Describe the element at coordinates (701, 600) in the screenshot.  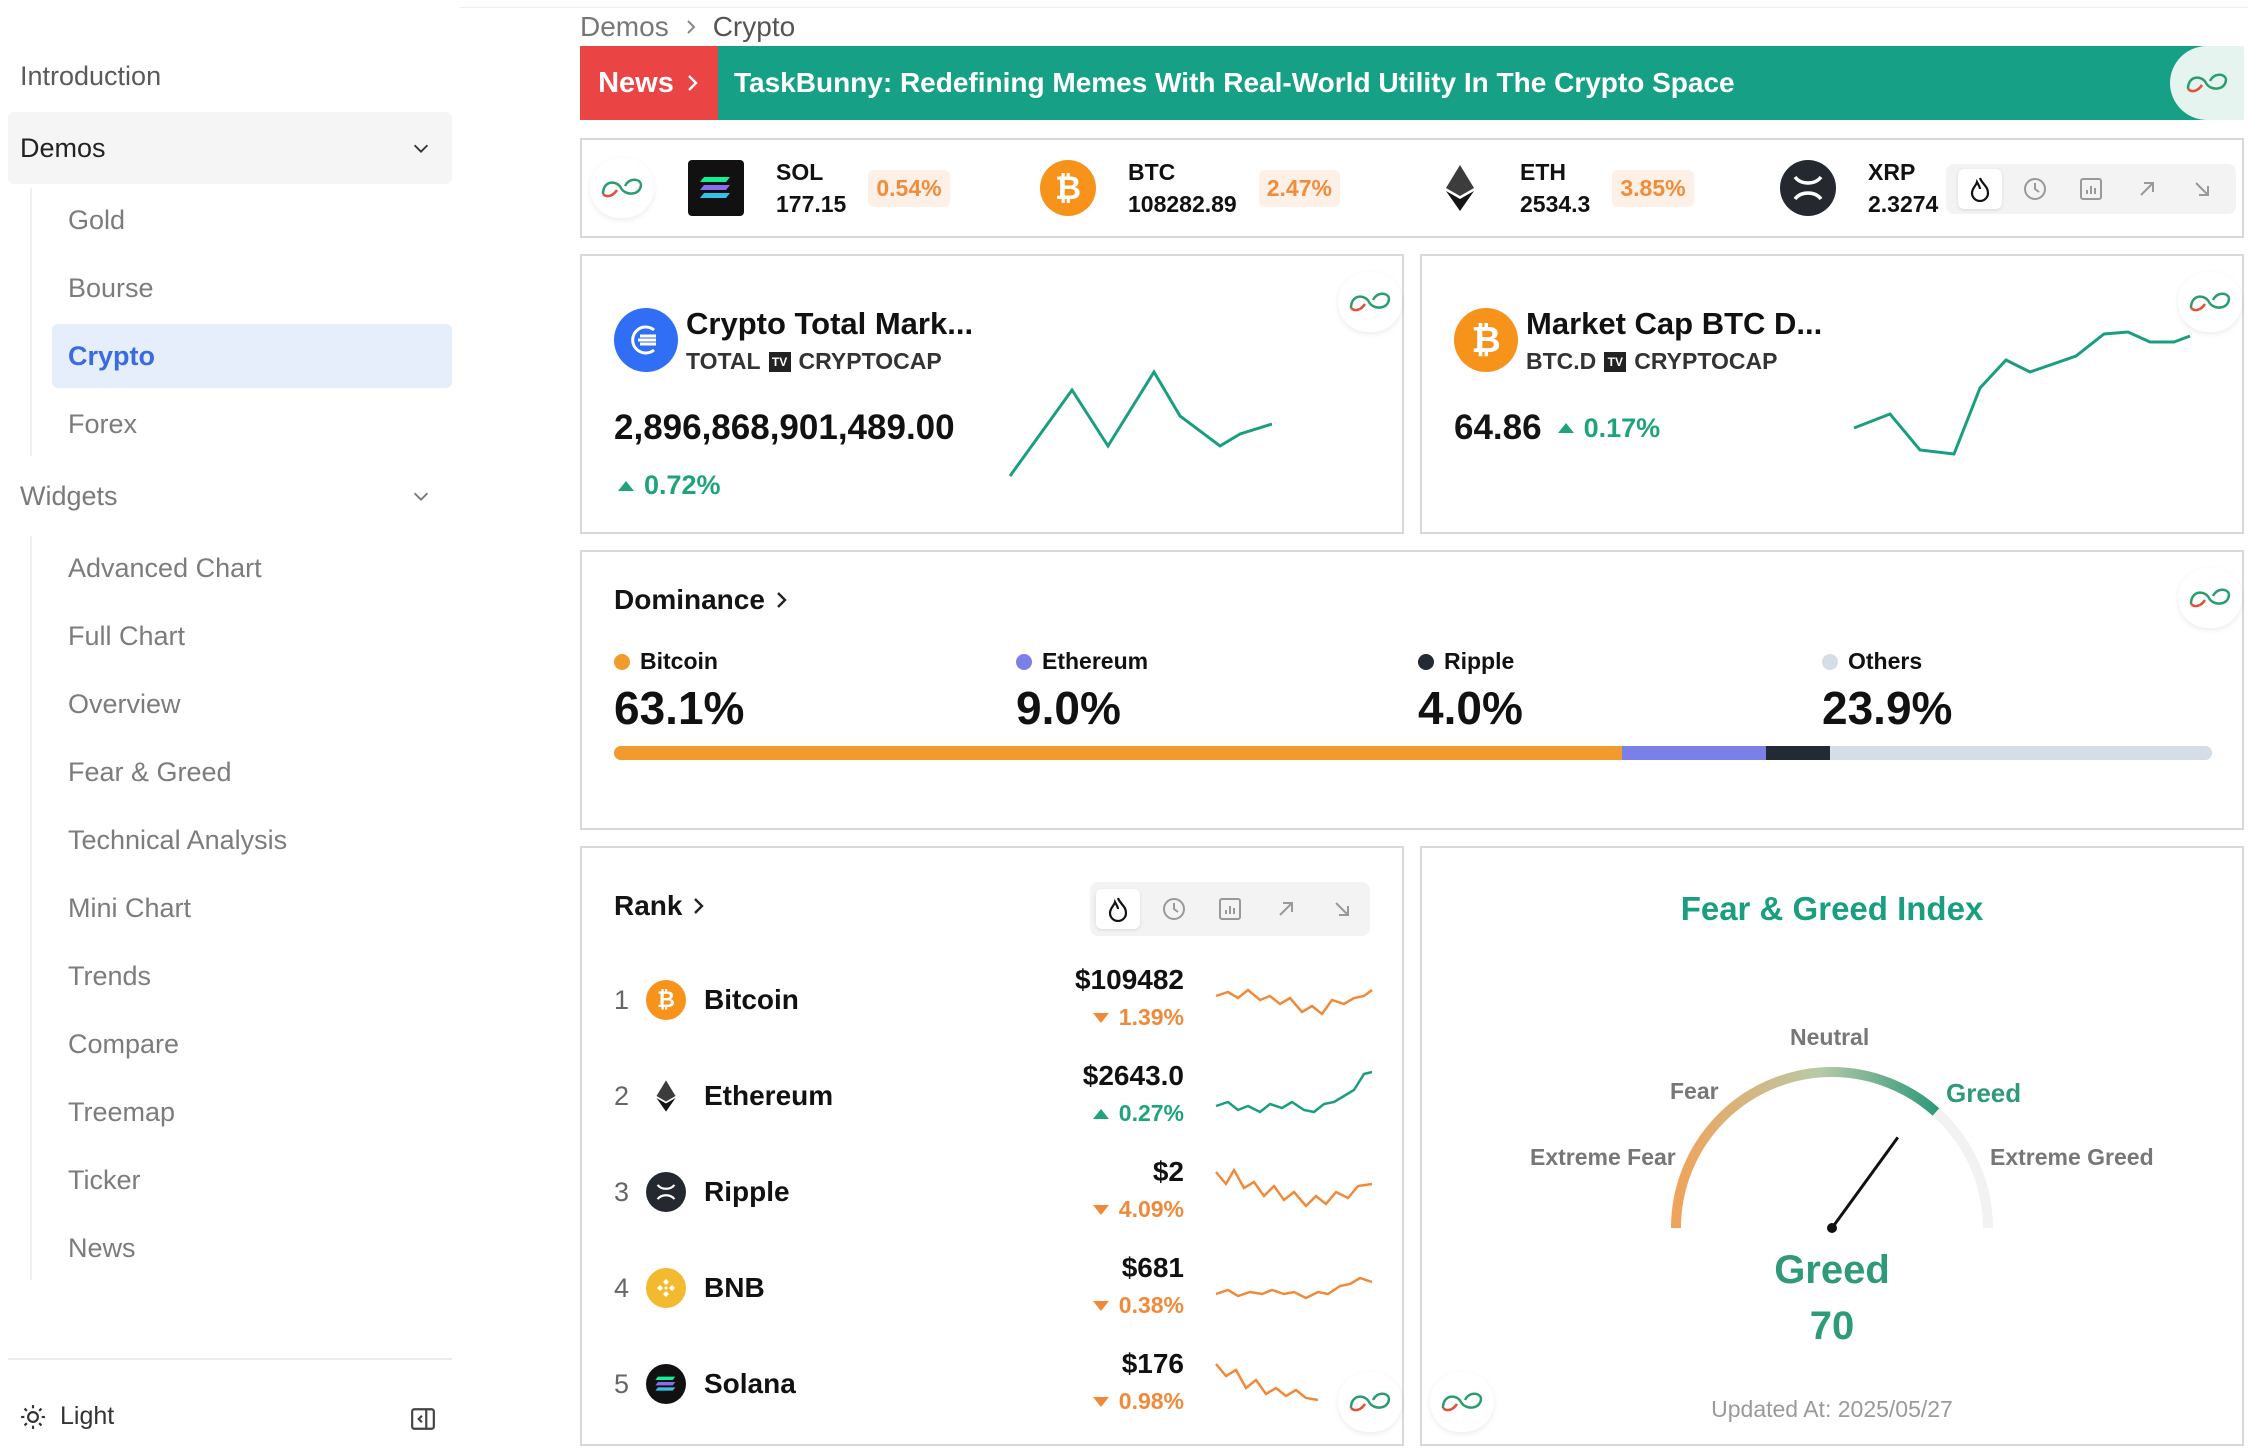
I see `dominance-title-link: Dominance` at that location.